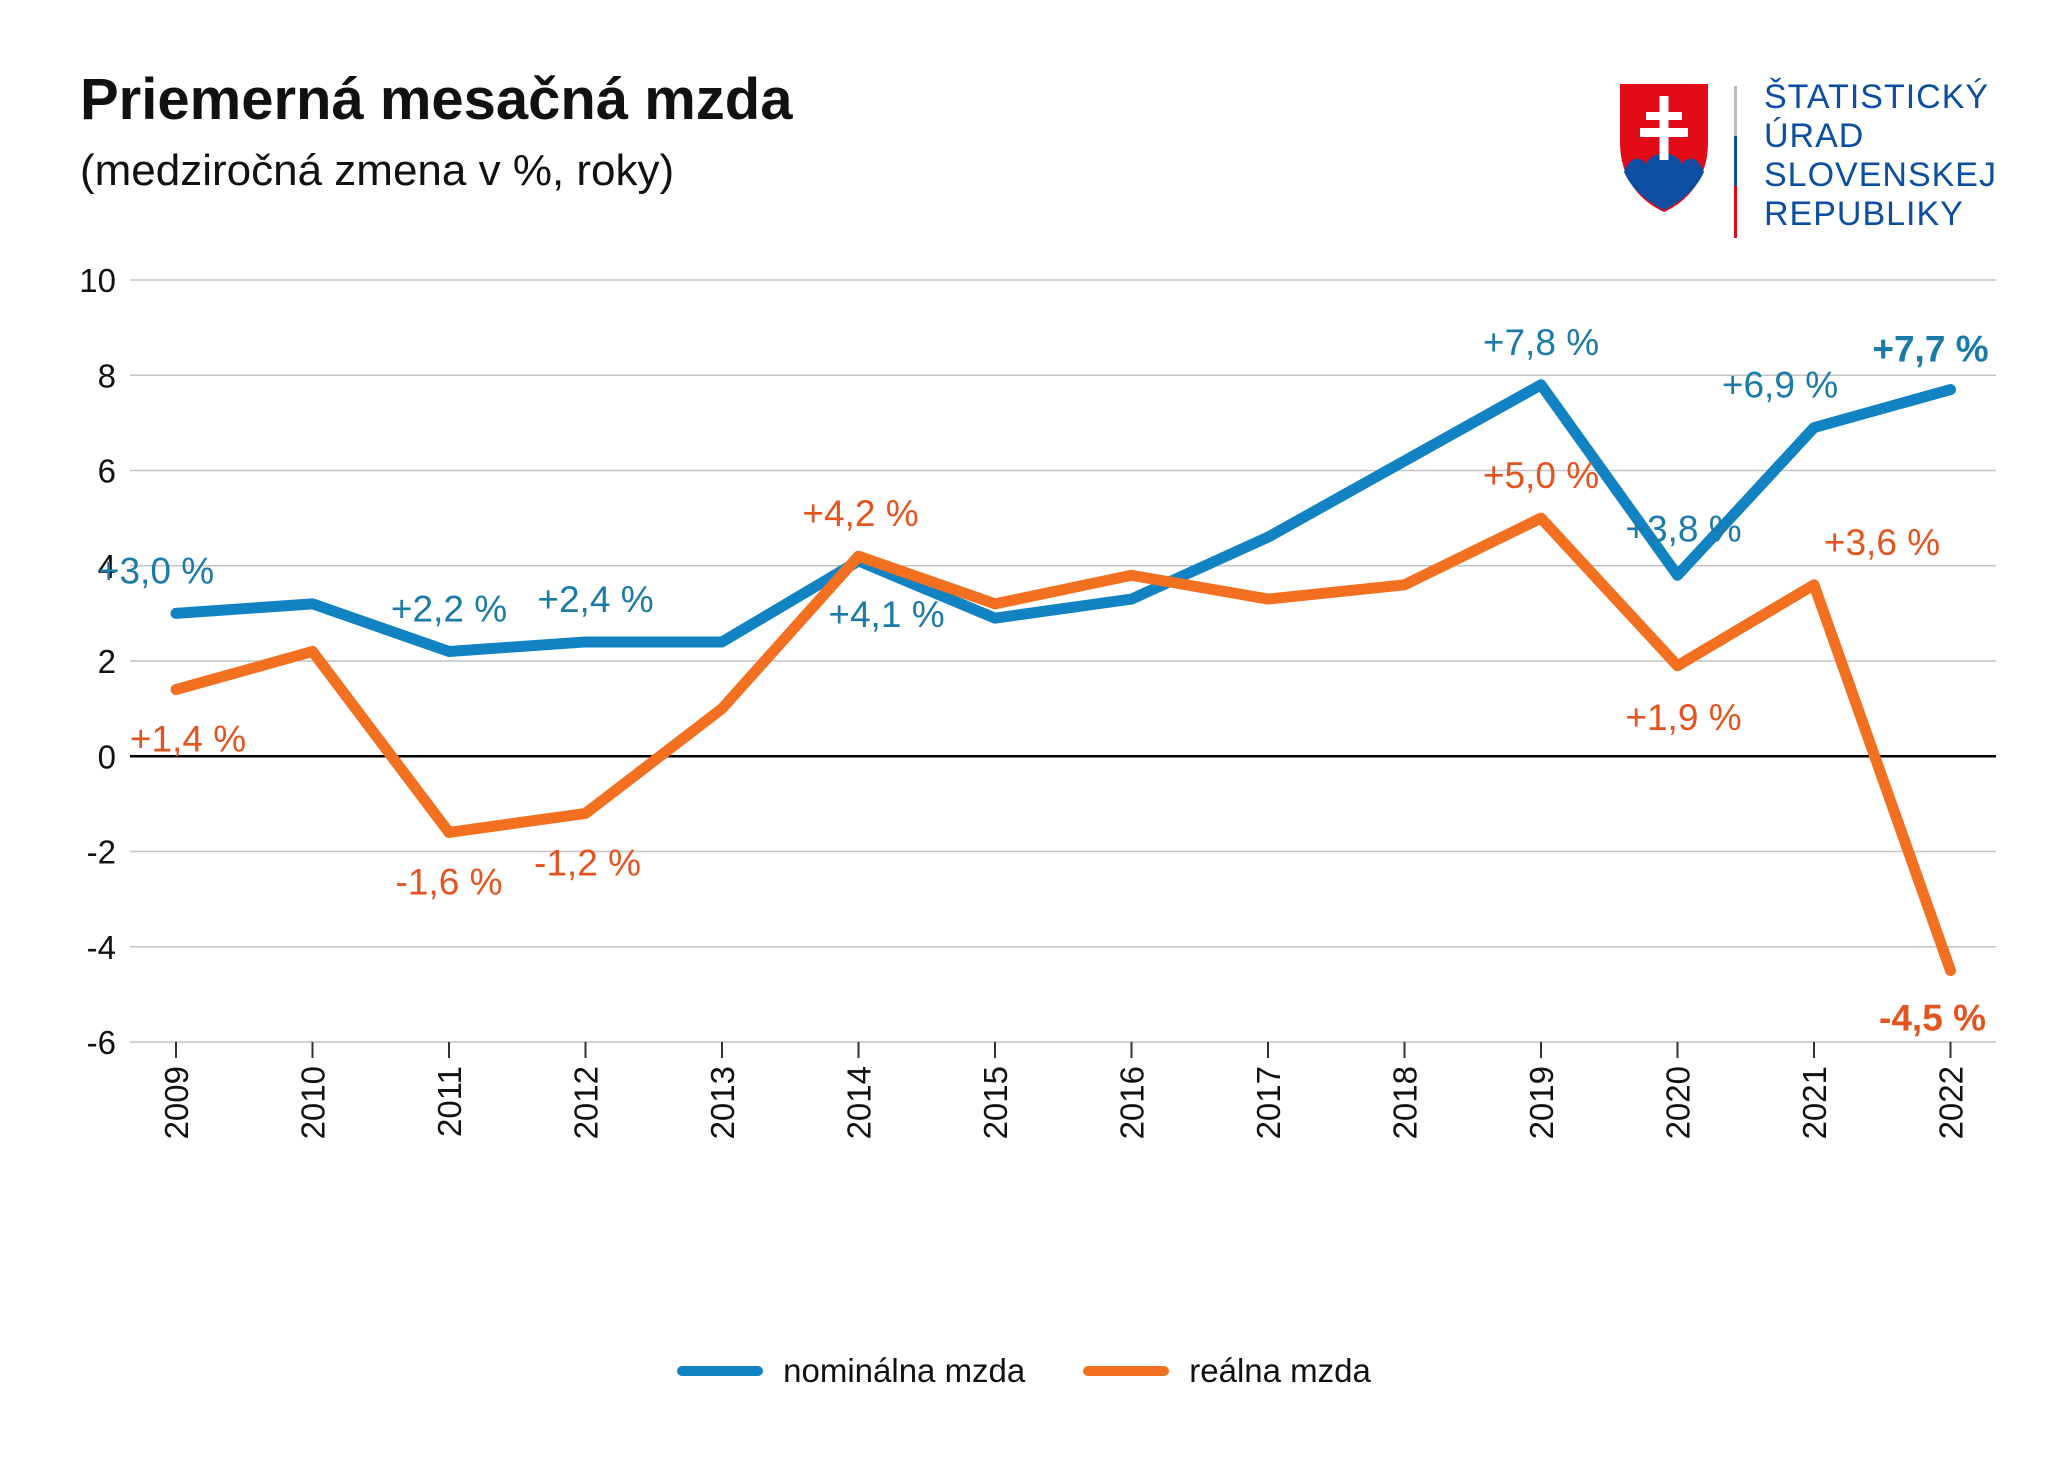 This screenshot has height=1458, width=2048. I want to click on x-tick-label: 2021, so click(1814, 1102).